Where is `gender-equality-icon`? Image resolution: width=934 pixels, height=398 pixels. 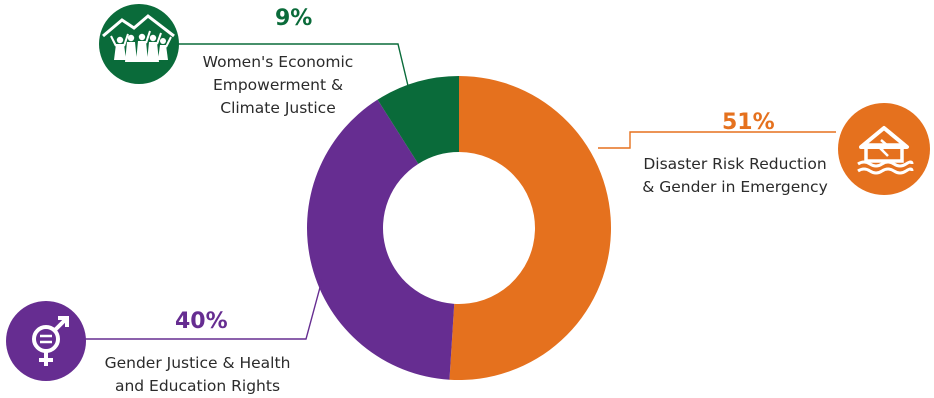 gender-equality-icon is located at coordinates (46, 341).